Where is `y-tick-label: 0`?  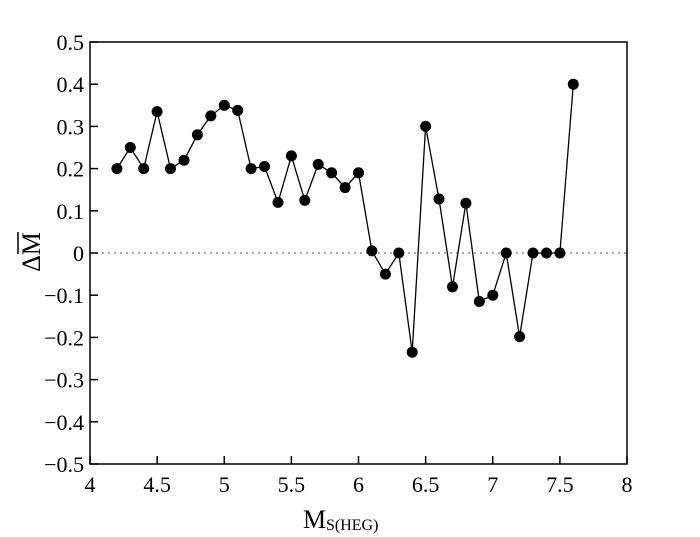
y-tick-label: 0 is located at coordinates (78, 253).